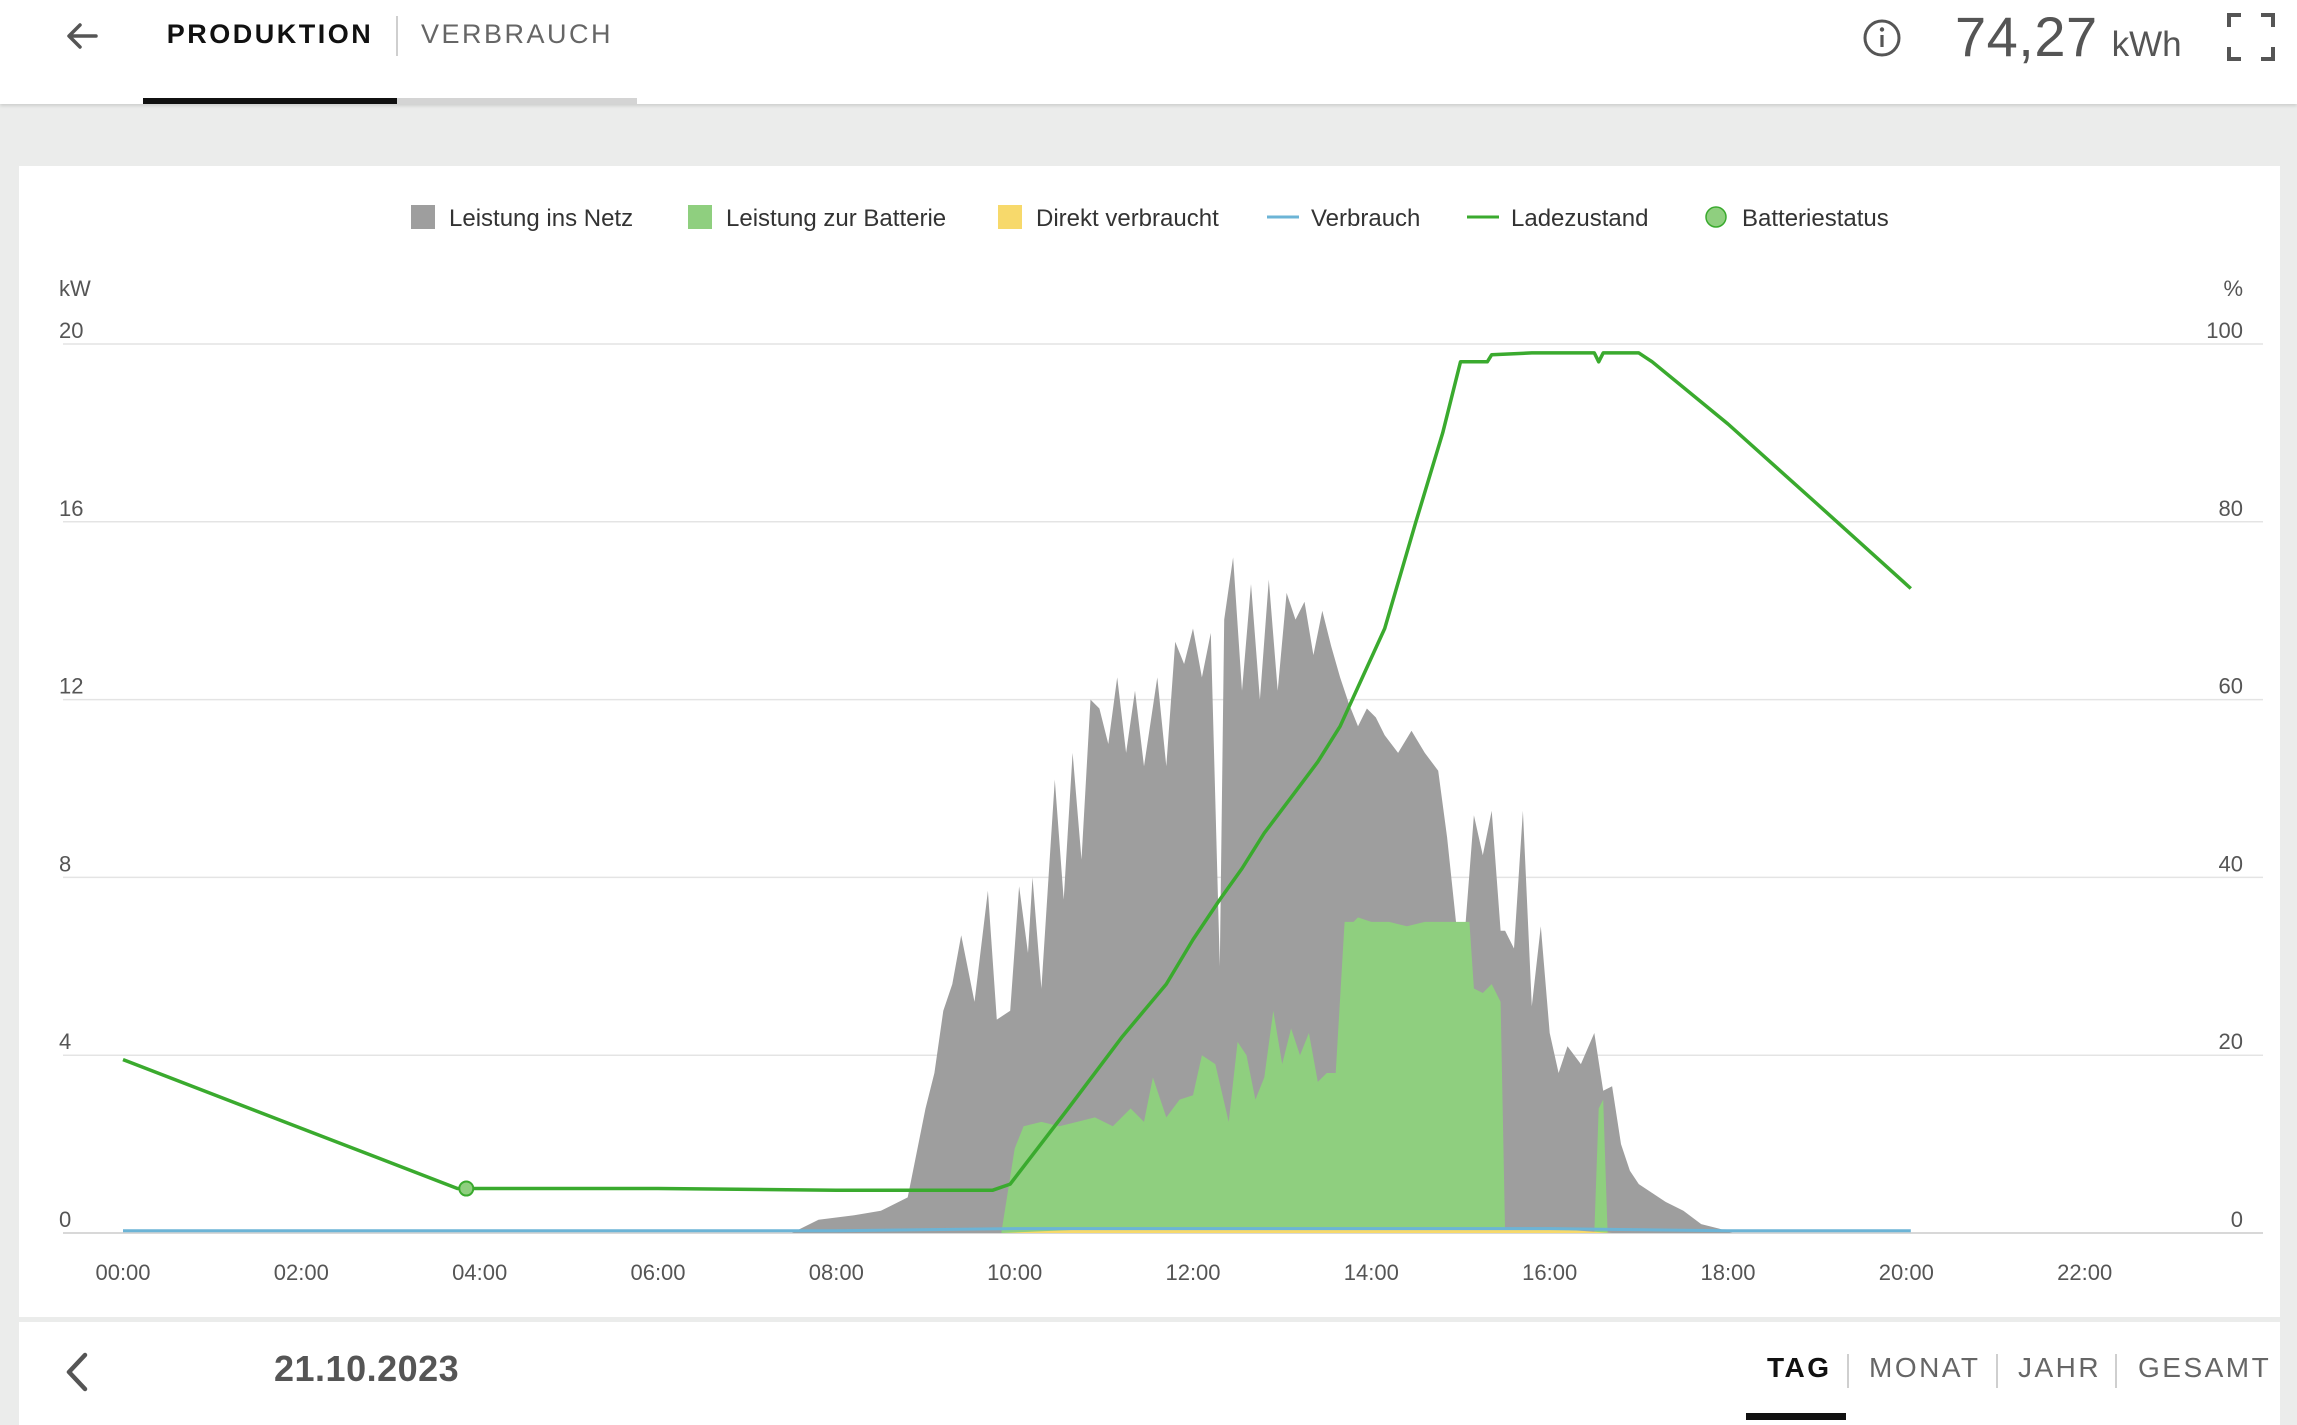 This screenshot has width=2297, height=1425. What do you see at coordinates (122, 1272) in the screenshot?
I see `x-tick-label: 00:00` at bounding box center [122, 1272].